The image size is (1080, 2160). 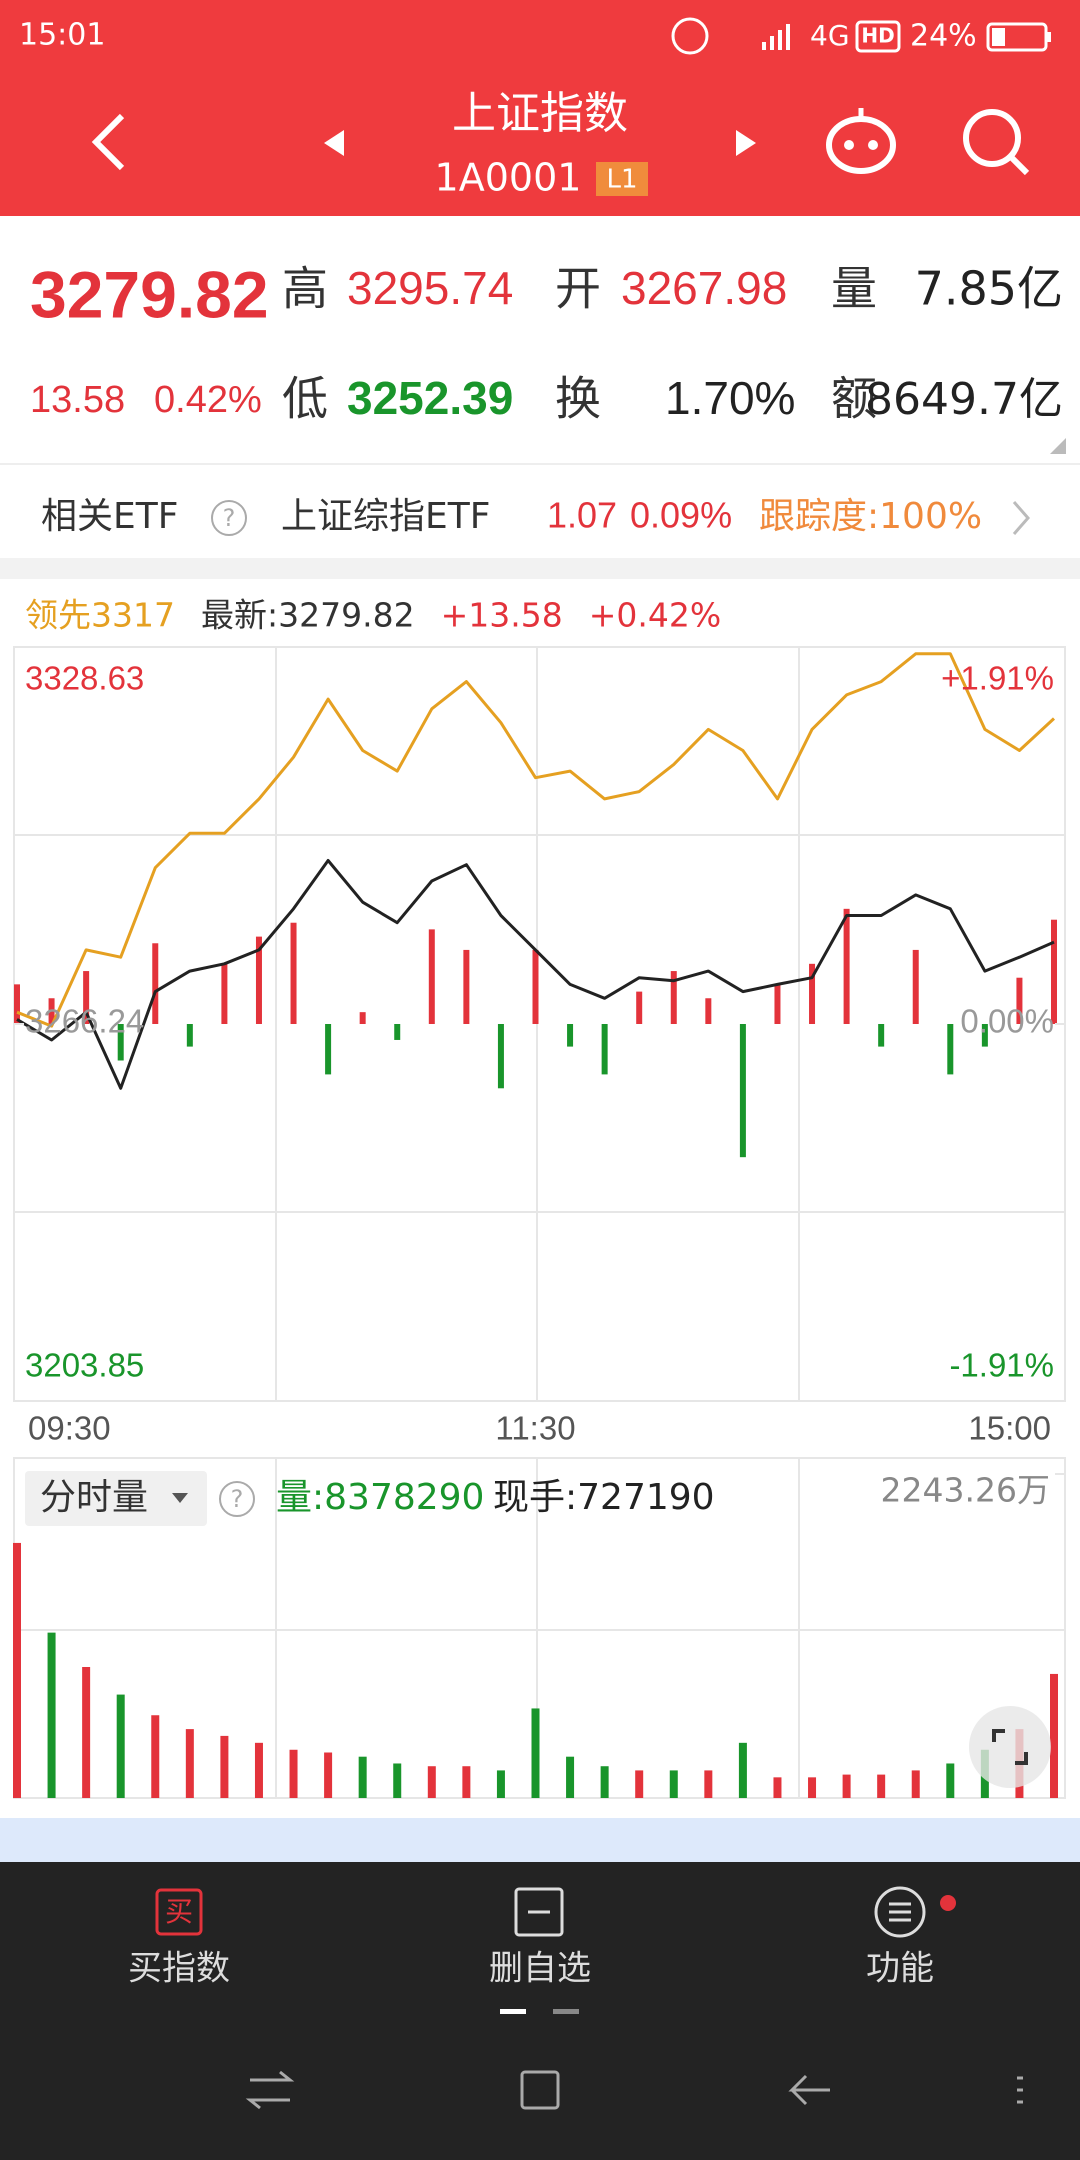 I want to click on volume: 7.85亿, so click(x=989, y=289).